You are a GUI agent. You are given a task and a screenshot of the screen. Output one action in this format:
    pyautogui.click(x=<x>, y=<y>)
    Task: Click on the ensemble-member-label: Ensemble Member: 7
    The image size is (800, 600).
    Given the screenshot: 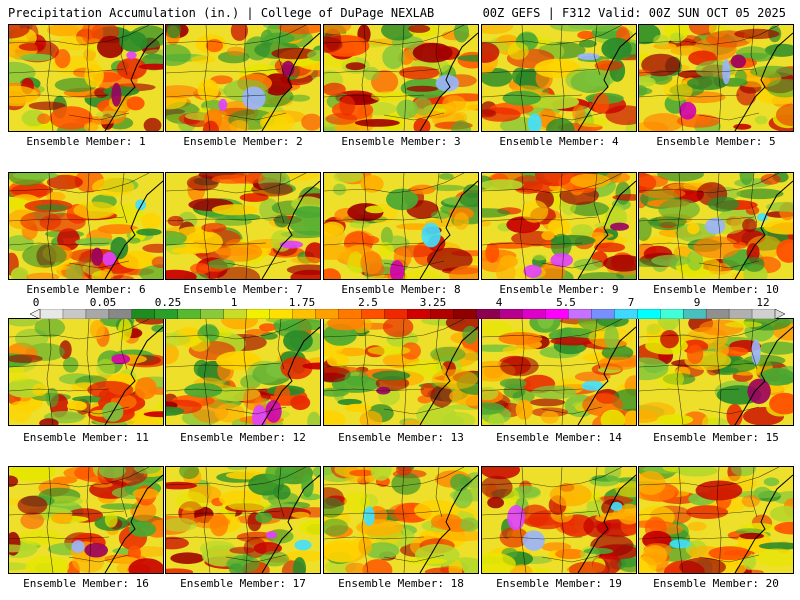 What is the action you would take?
    pyautogui.click(x=243, y=289)
    